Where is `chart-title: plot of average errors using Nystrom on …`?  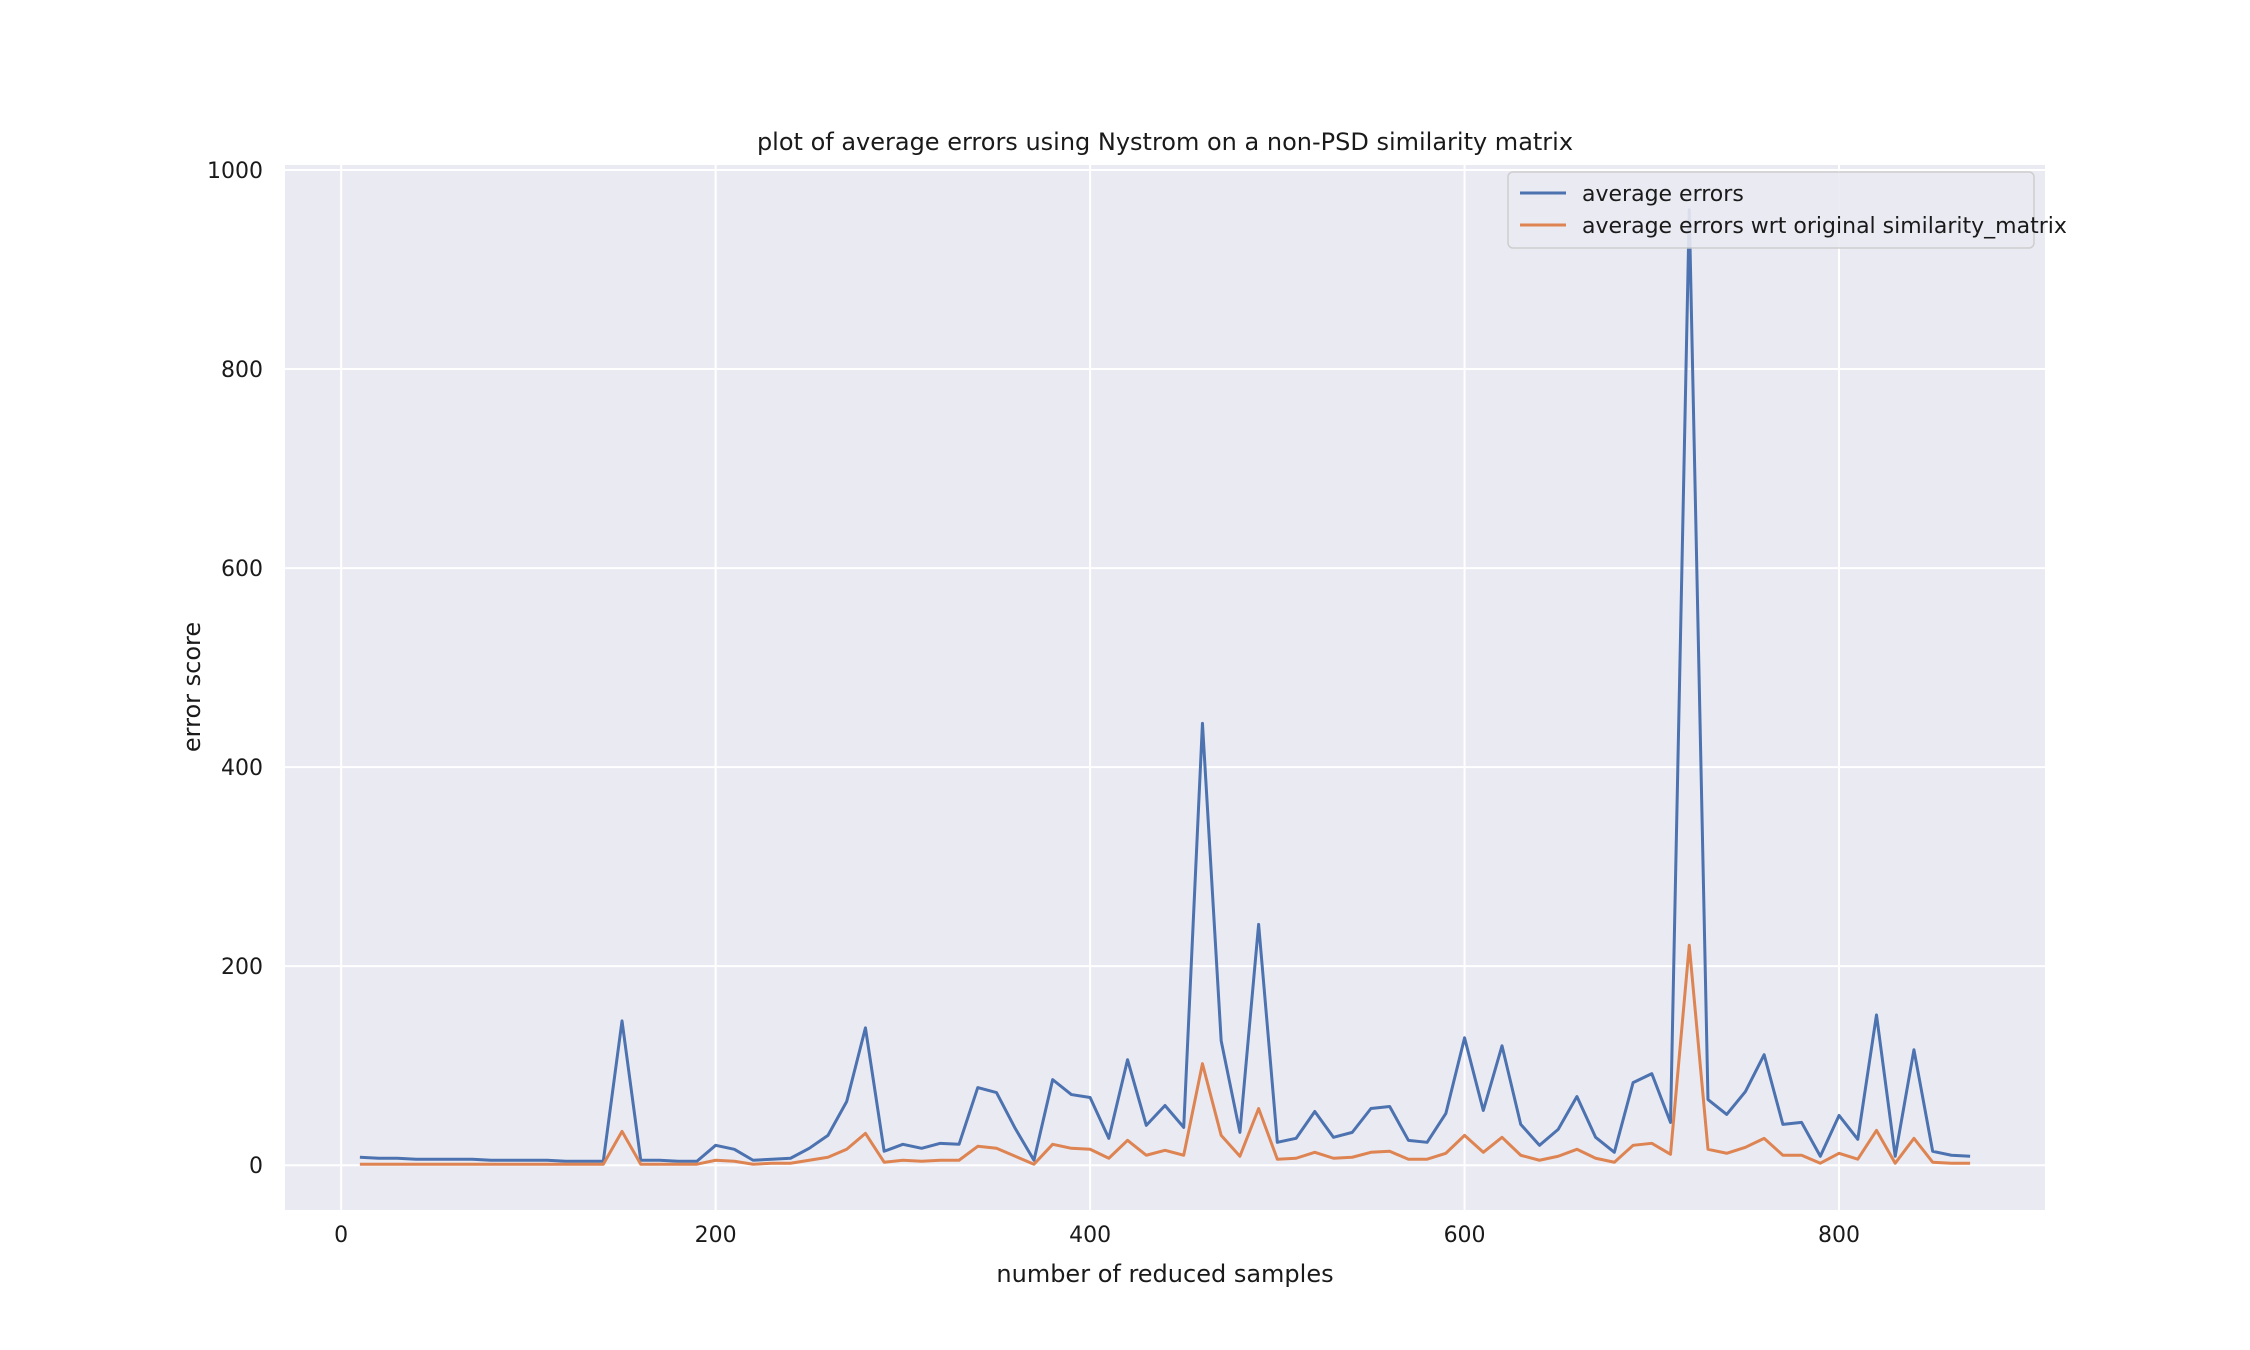
chart-title: plot of average errors using Nystrom on … is located at coordinates (1165, 142).